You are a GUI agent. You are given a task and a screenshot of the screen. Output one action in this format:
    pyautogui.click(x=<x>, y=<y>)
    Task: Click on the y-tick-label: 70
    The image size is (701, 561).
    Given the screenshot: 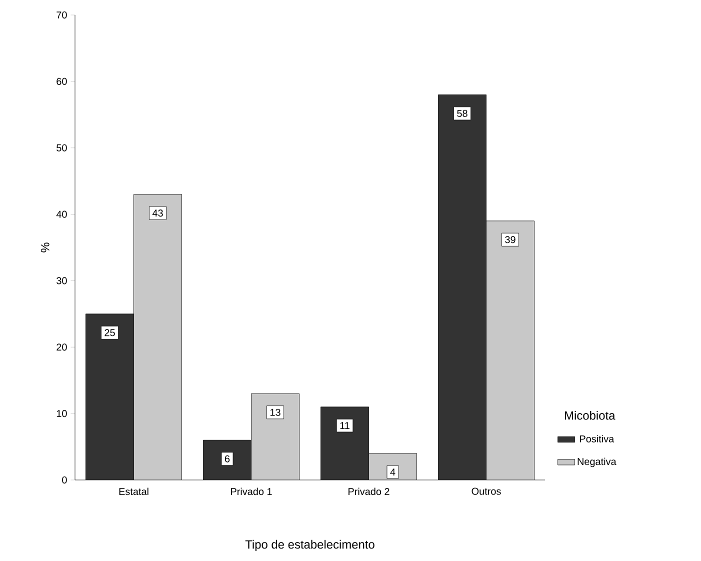 What is the action you would take?
    pyautogui.click(x=61, y=15)
    